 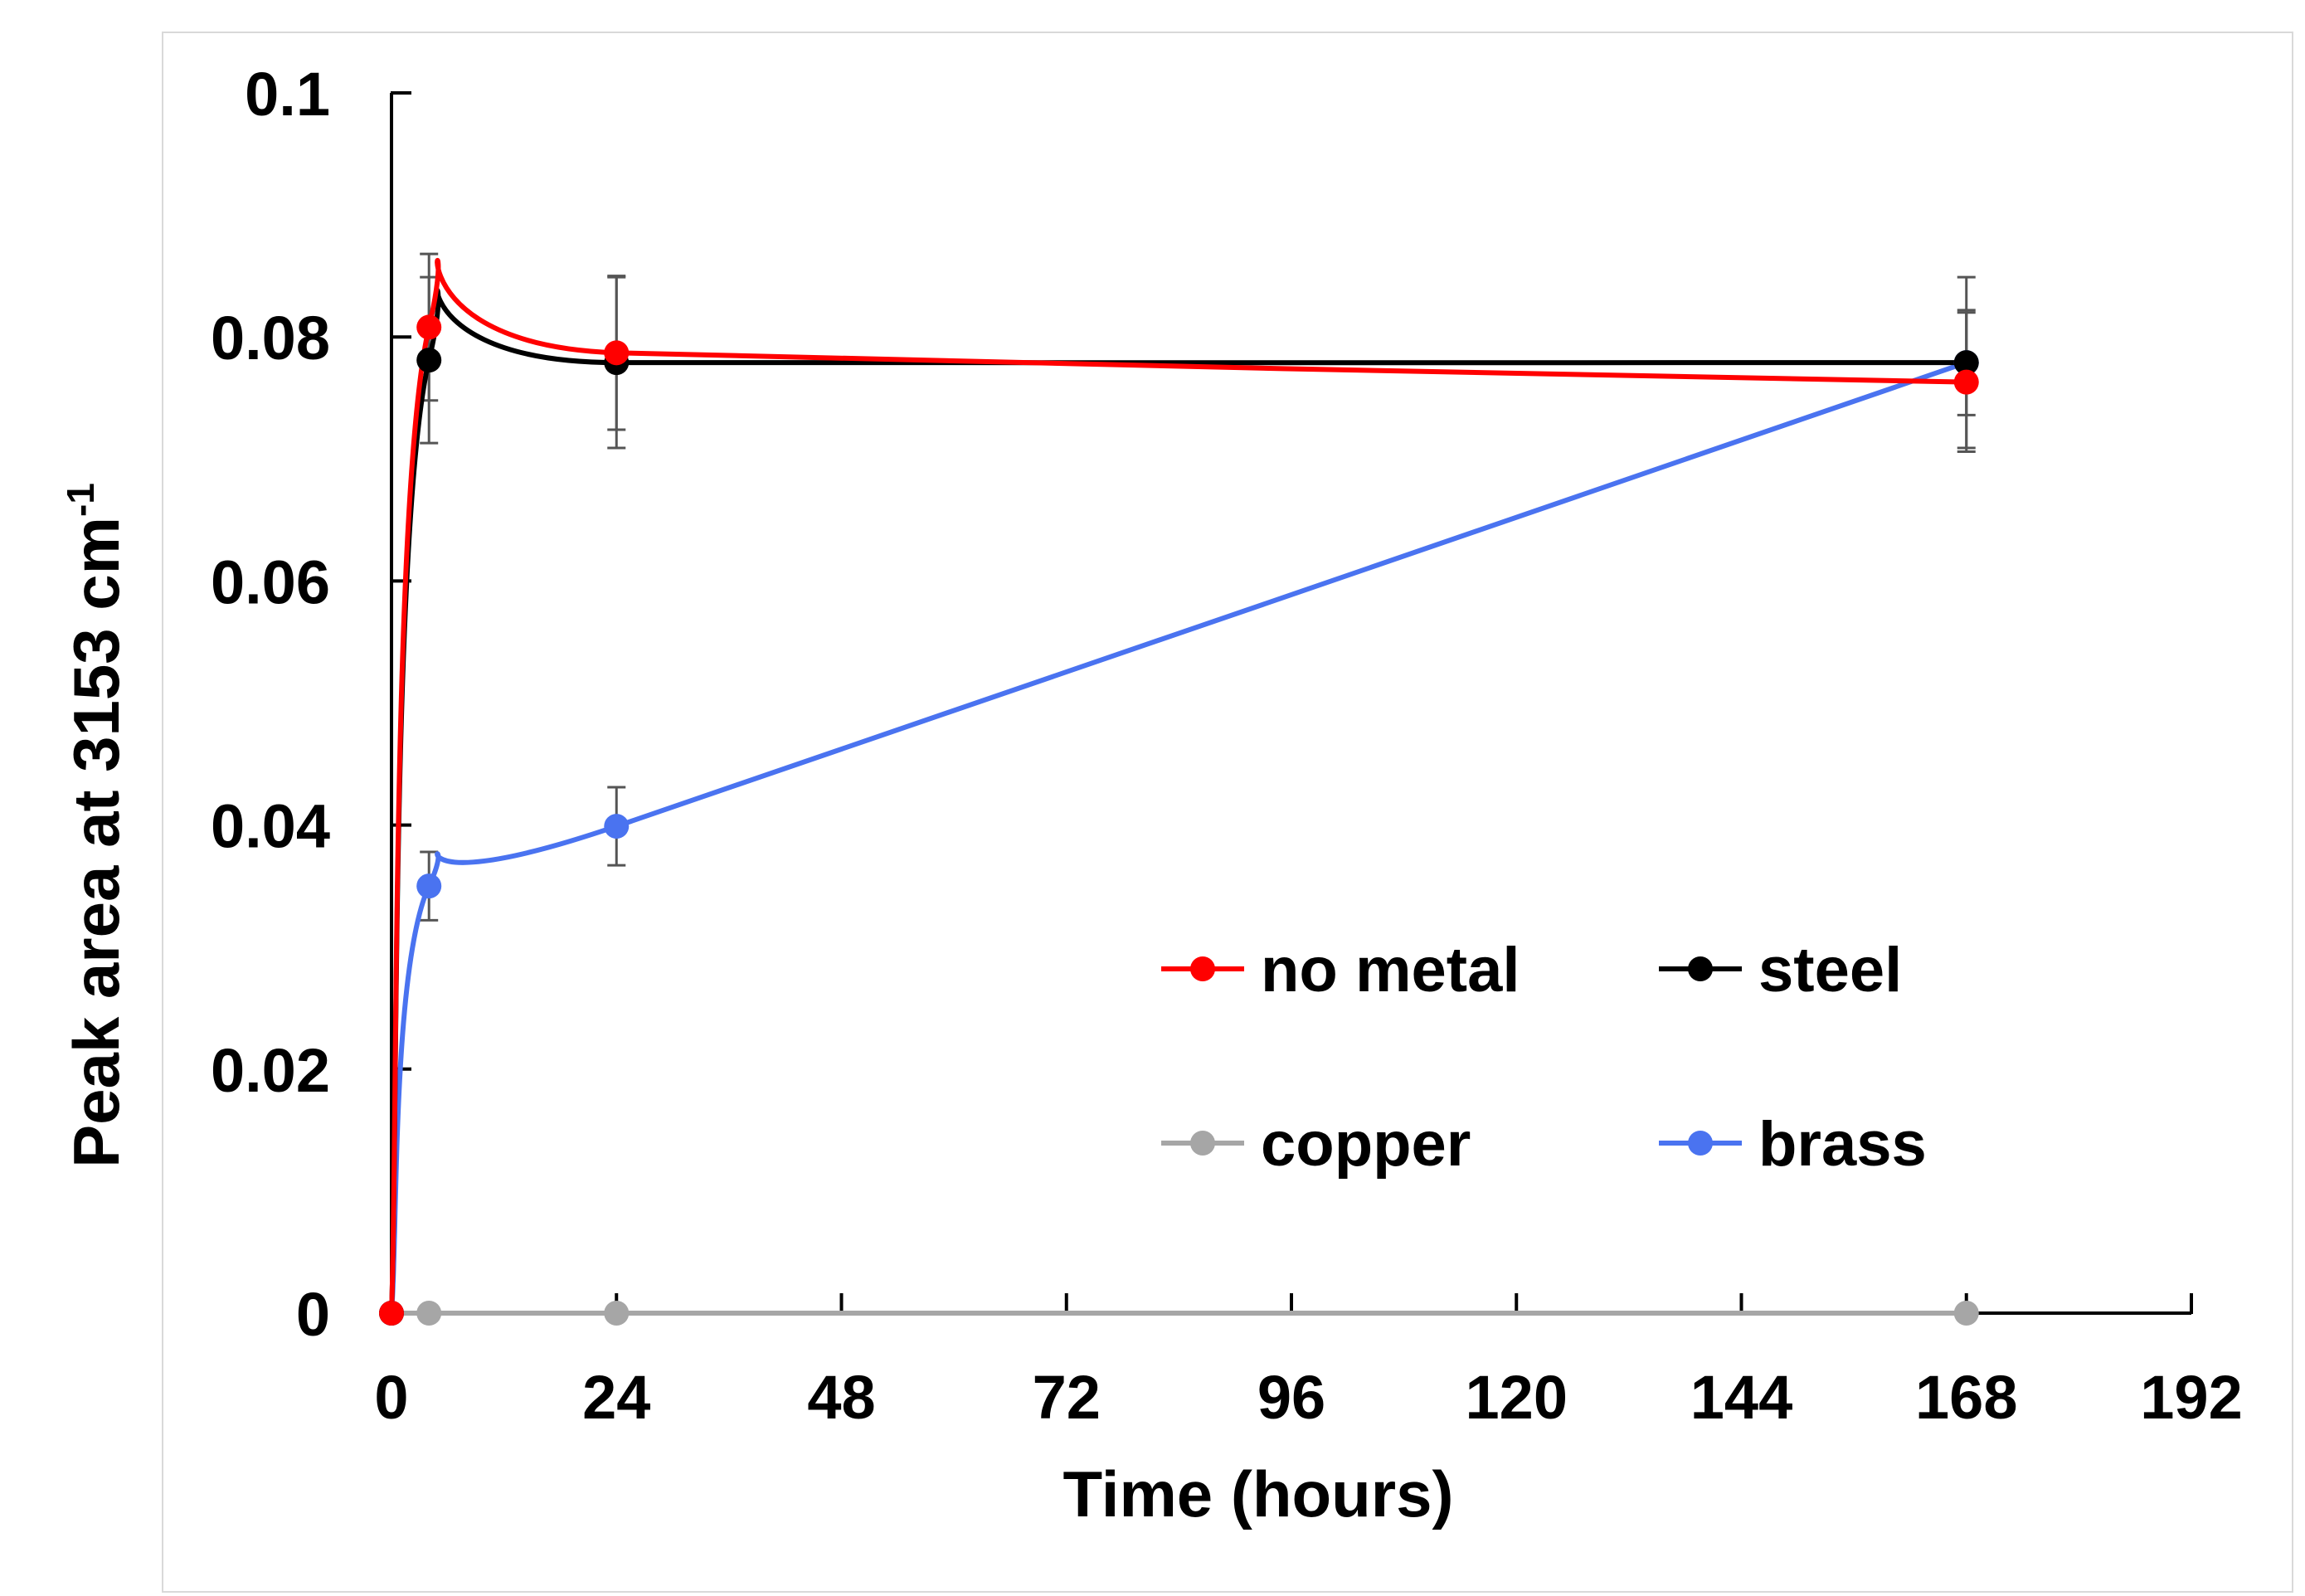 What do you see at coordinates (270, 826) in the screenshot?
I see `y-tick-label: 0.04` at bounding box center [270, 826].